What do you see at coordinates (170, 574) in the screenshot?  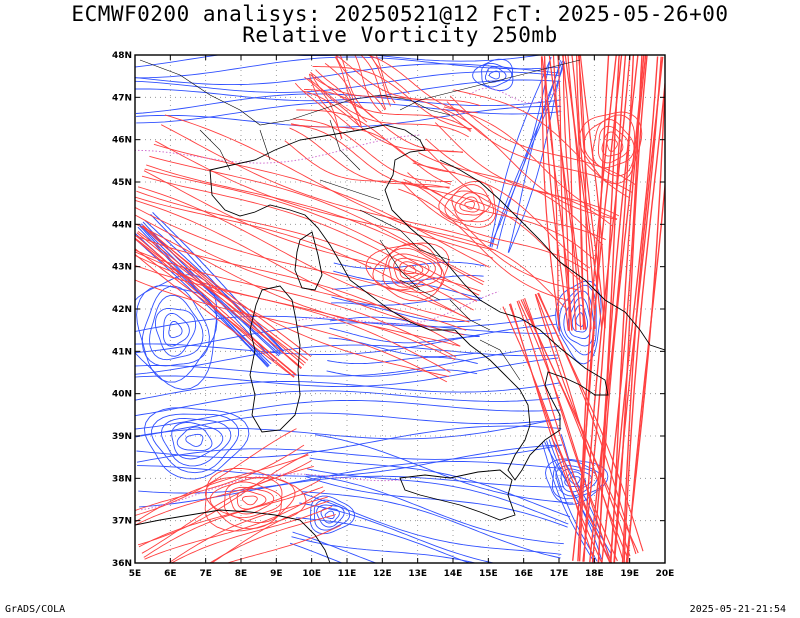 I see `lon-label: 6E` at bounding box center [170, 574].